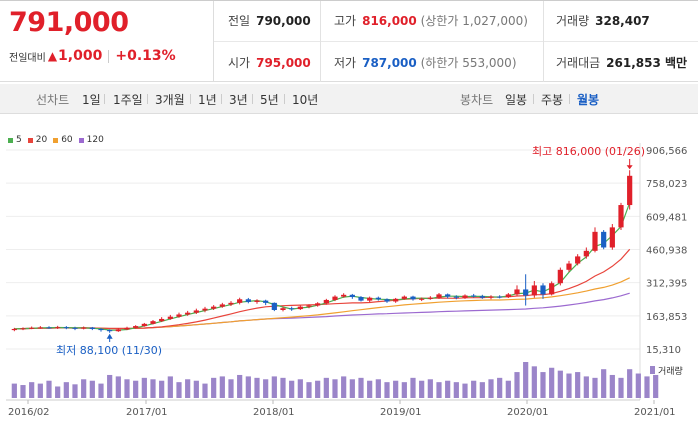 Image resolution: width=698 pixels, height=432 pixels. Describe the element at coordinates (622, 63) in the screenshot. I see `trade-amount: 거래대금 261,853 백만` at that location.